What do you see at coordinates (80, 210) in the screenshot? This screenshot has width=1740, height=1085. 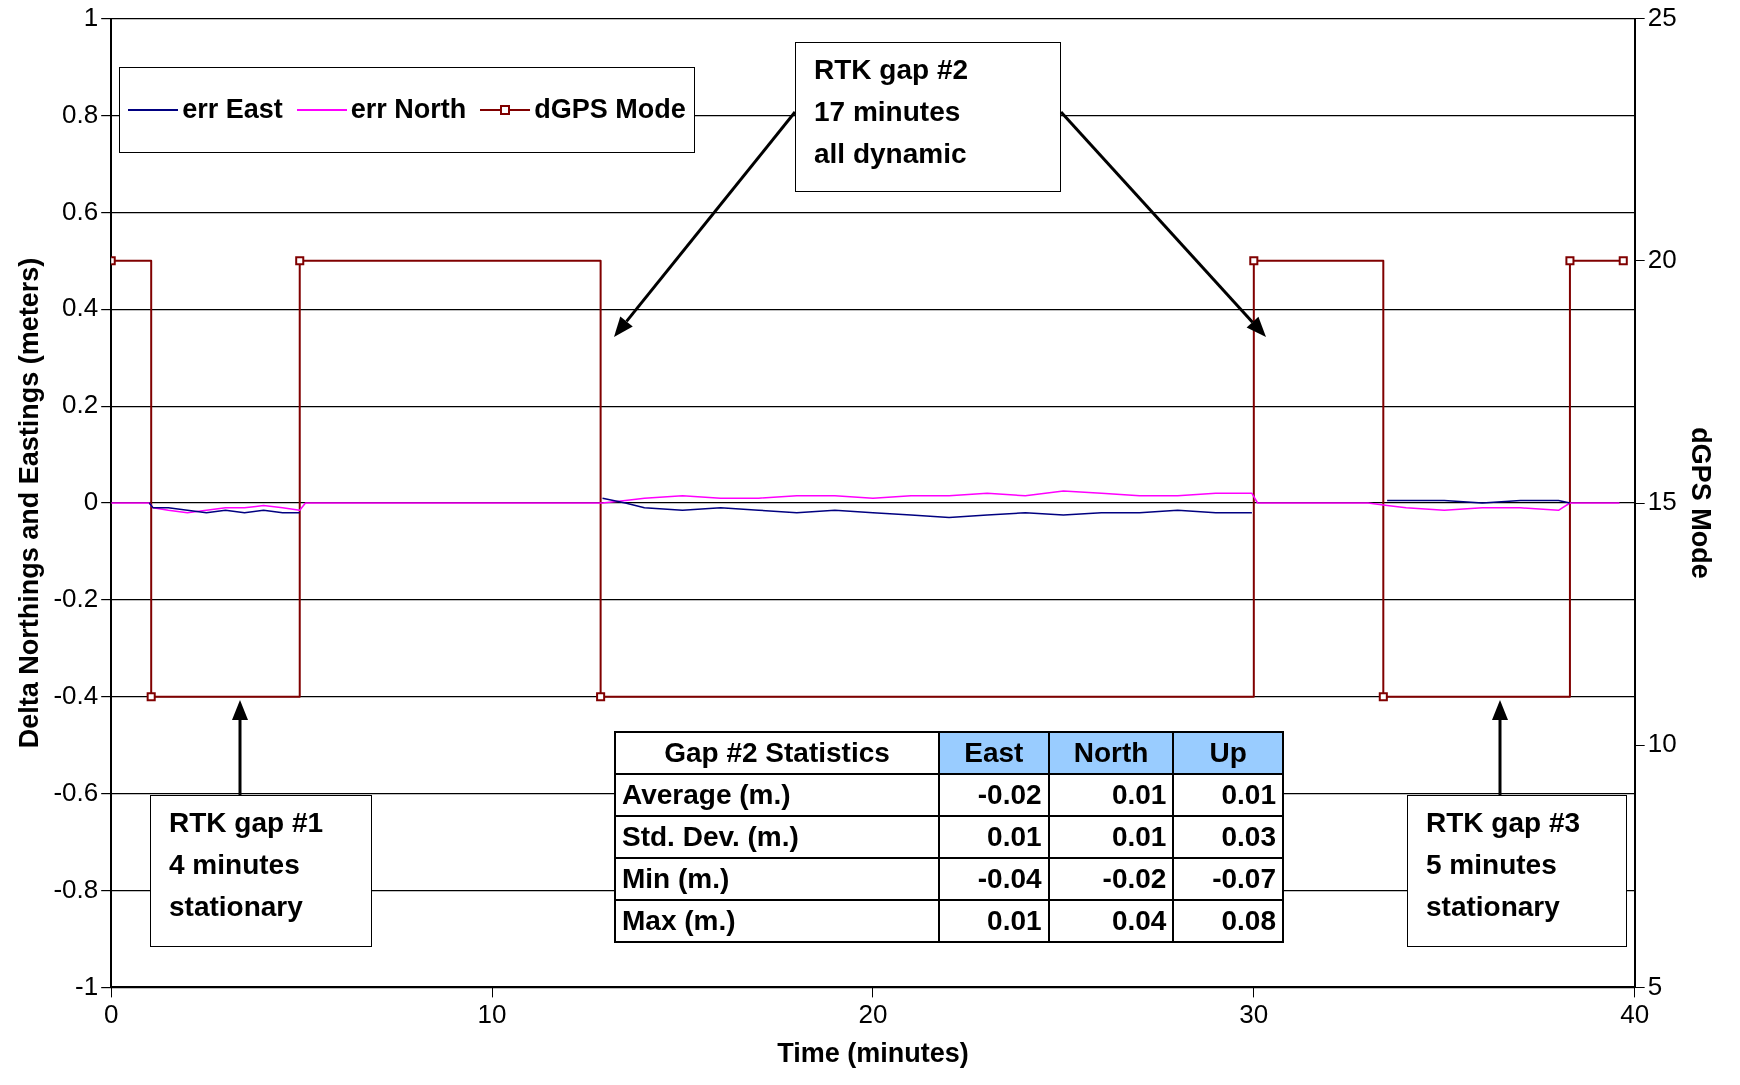 I see `y-tick-label: 0.6` at bounding box center [80, 210].